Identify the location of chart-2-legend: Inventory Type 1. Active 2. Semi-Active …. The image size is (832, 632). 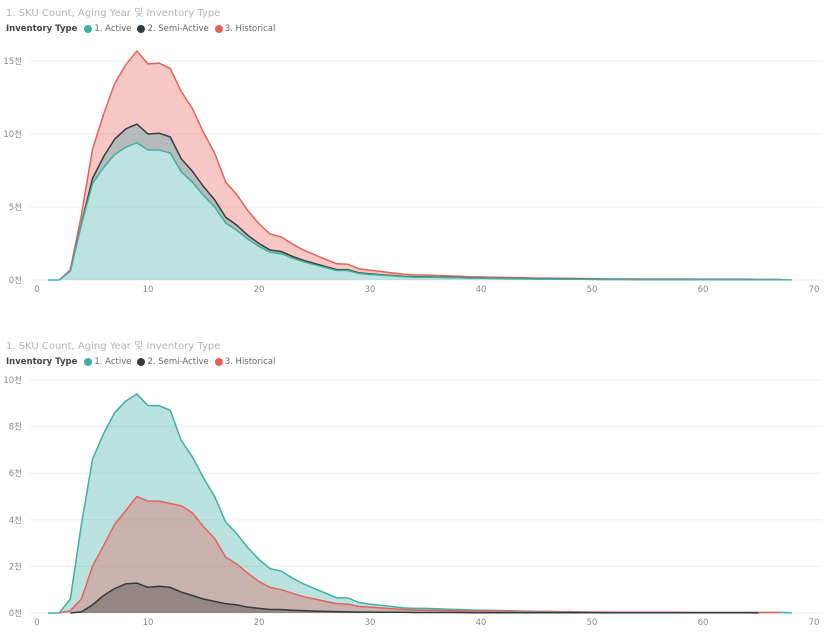
(142, 362).